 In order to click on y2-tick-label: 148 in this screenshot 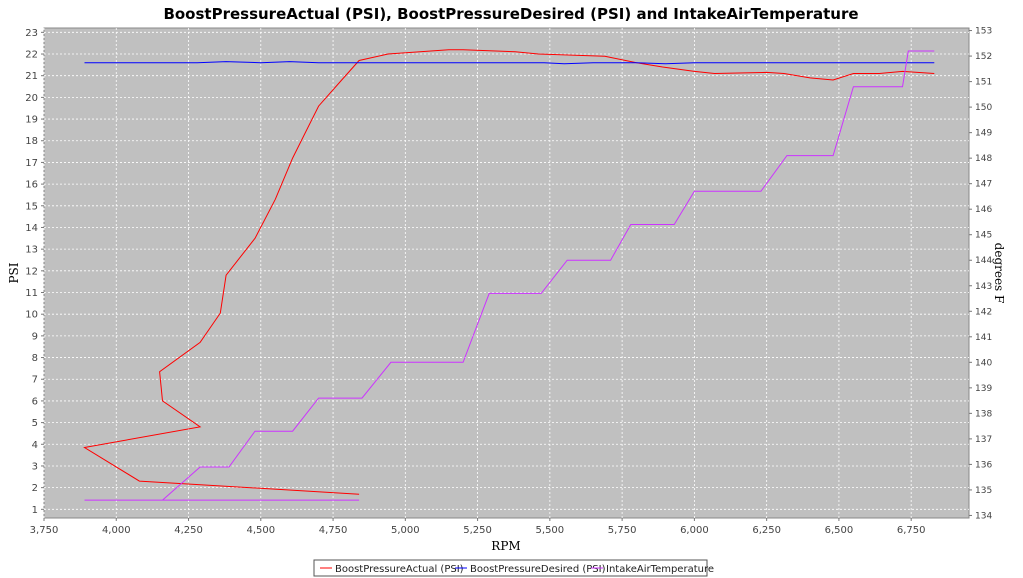, I will do `click(983, 159)`.